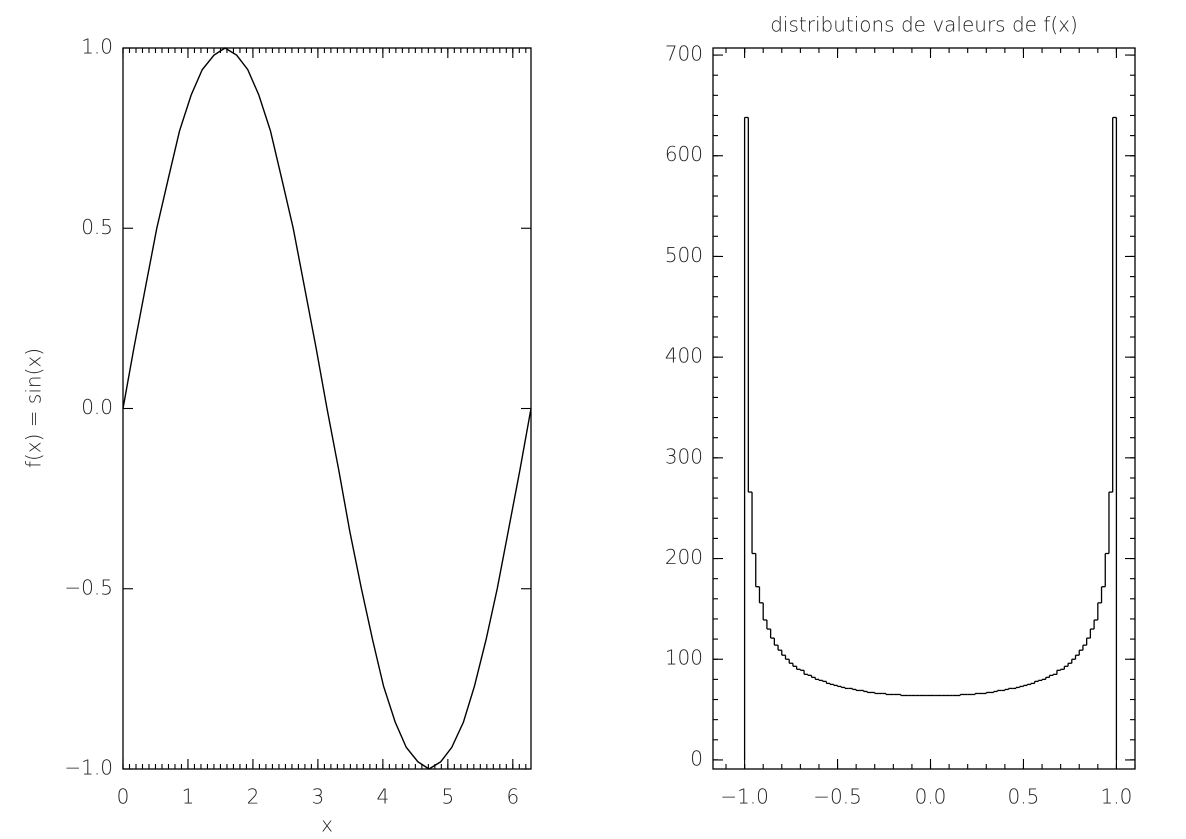 The width and height of the screenshot is (1186, 839). I want to click on y-tick-label: 700, so click(684, 54).